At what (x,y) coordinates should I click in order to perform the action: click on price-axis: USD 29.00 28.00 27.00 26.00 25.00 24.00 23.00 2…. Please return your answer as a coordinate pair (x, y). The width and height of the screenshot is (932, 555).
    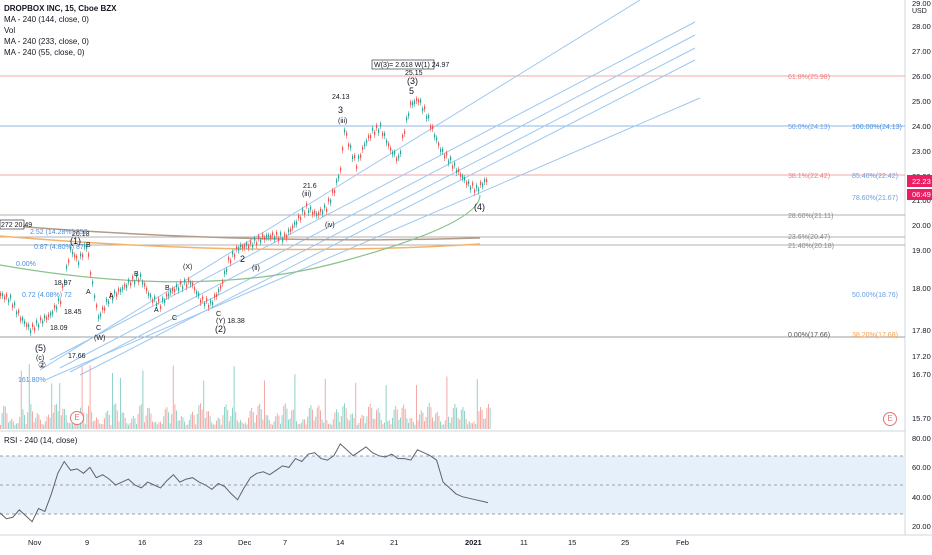
    Looking at the image, I should click on (921, 211).